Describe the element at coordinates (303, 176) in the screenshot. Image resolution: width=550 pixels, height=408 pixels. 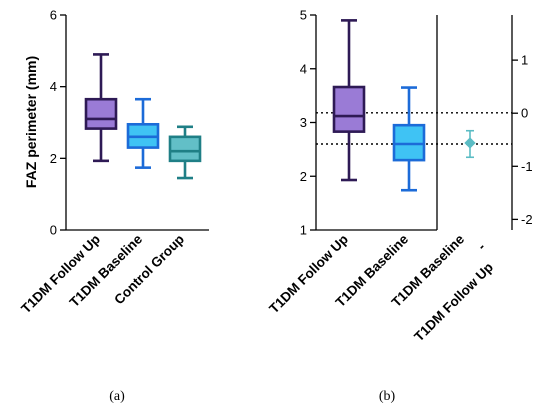
I see `panel-b-y-tick-label: 2` at that location.